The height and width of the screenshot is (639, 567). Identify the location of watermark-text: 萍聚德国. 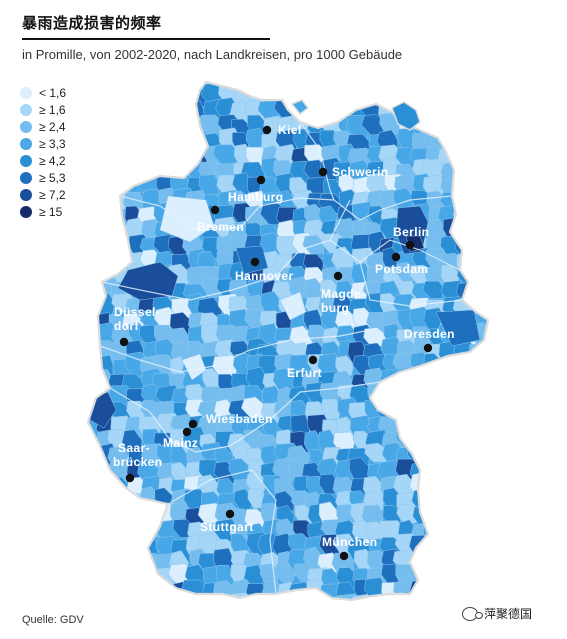
(508, 614).